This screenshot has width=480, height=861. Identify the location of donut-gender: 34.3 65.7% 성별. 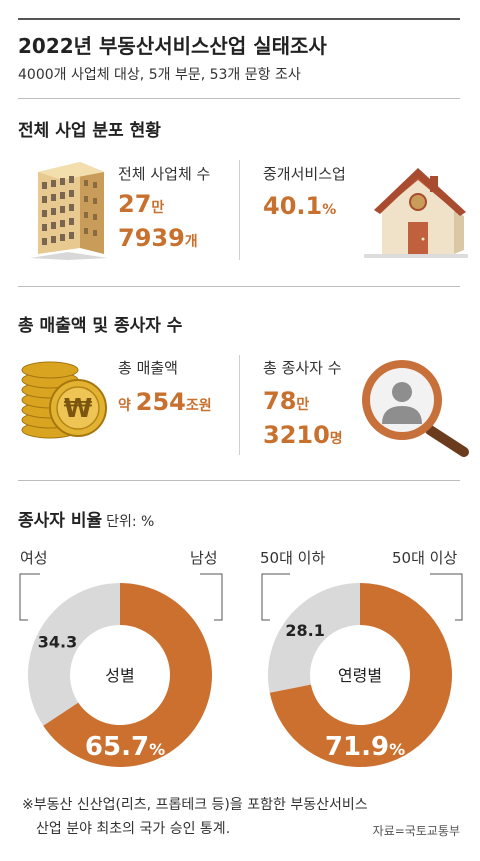
(119, 675).